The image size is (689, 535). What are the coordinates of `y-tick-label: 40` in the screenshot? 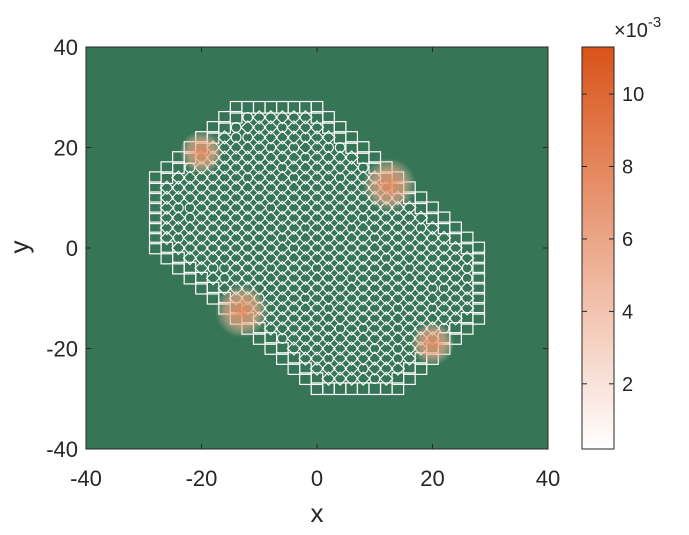 It's located at (66, 47).